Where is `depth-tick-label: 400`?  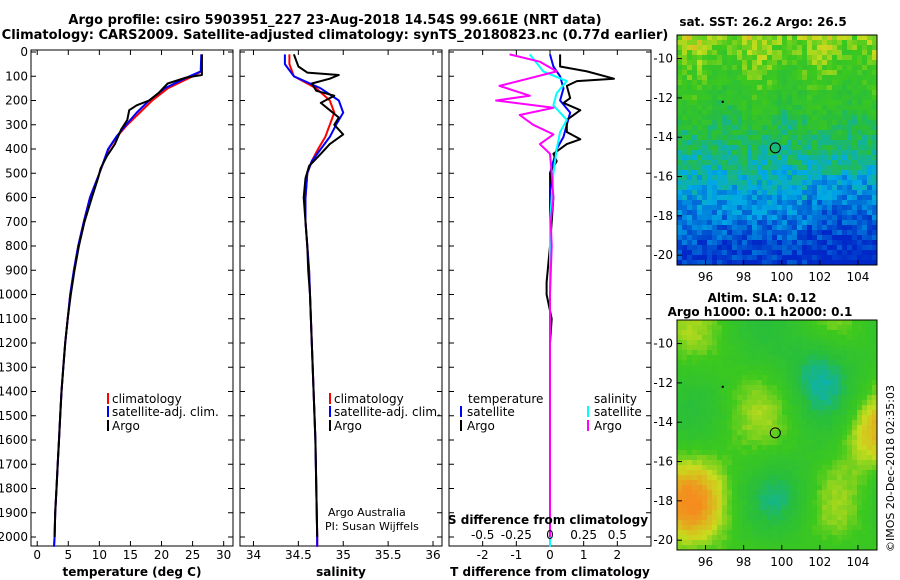
depth-tick-label: 400 is located at coordinates (16, 149).